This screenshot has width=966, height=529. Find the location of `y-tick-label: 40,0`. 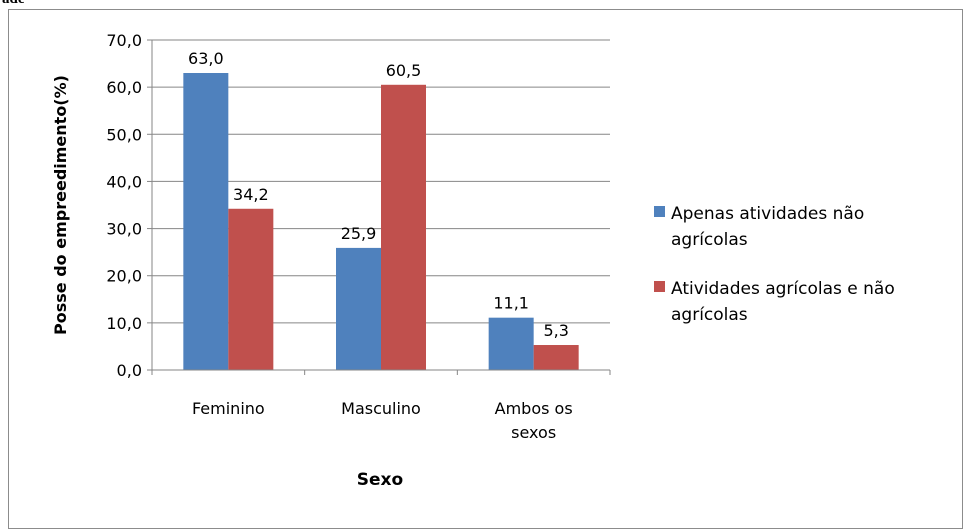

y-tick-label: 40,0 is located at coordinates (124, 181).